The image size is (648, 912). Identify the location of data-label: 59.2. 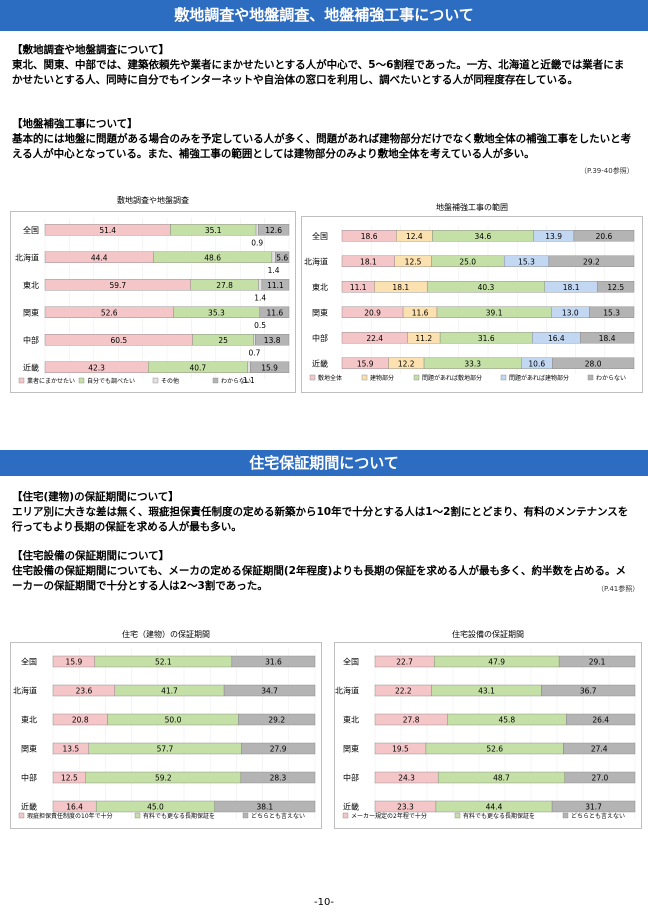
(163, 778).